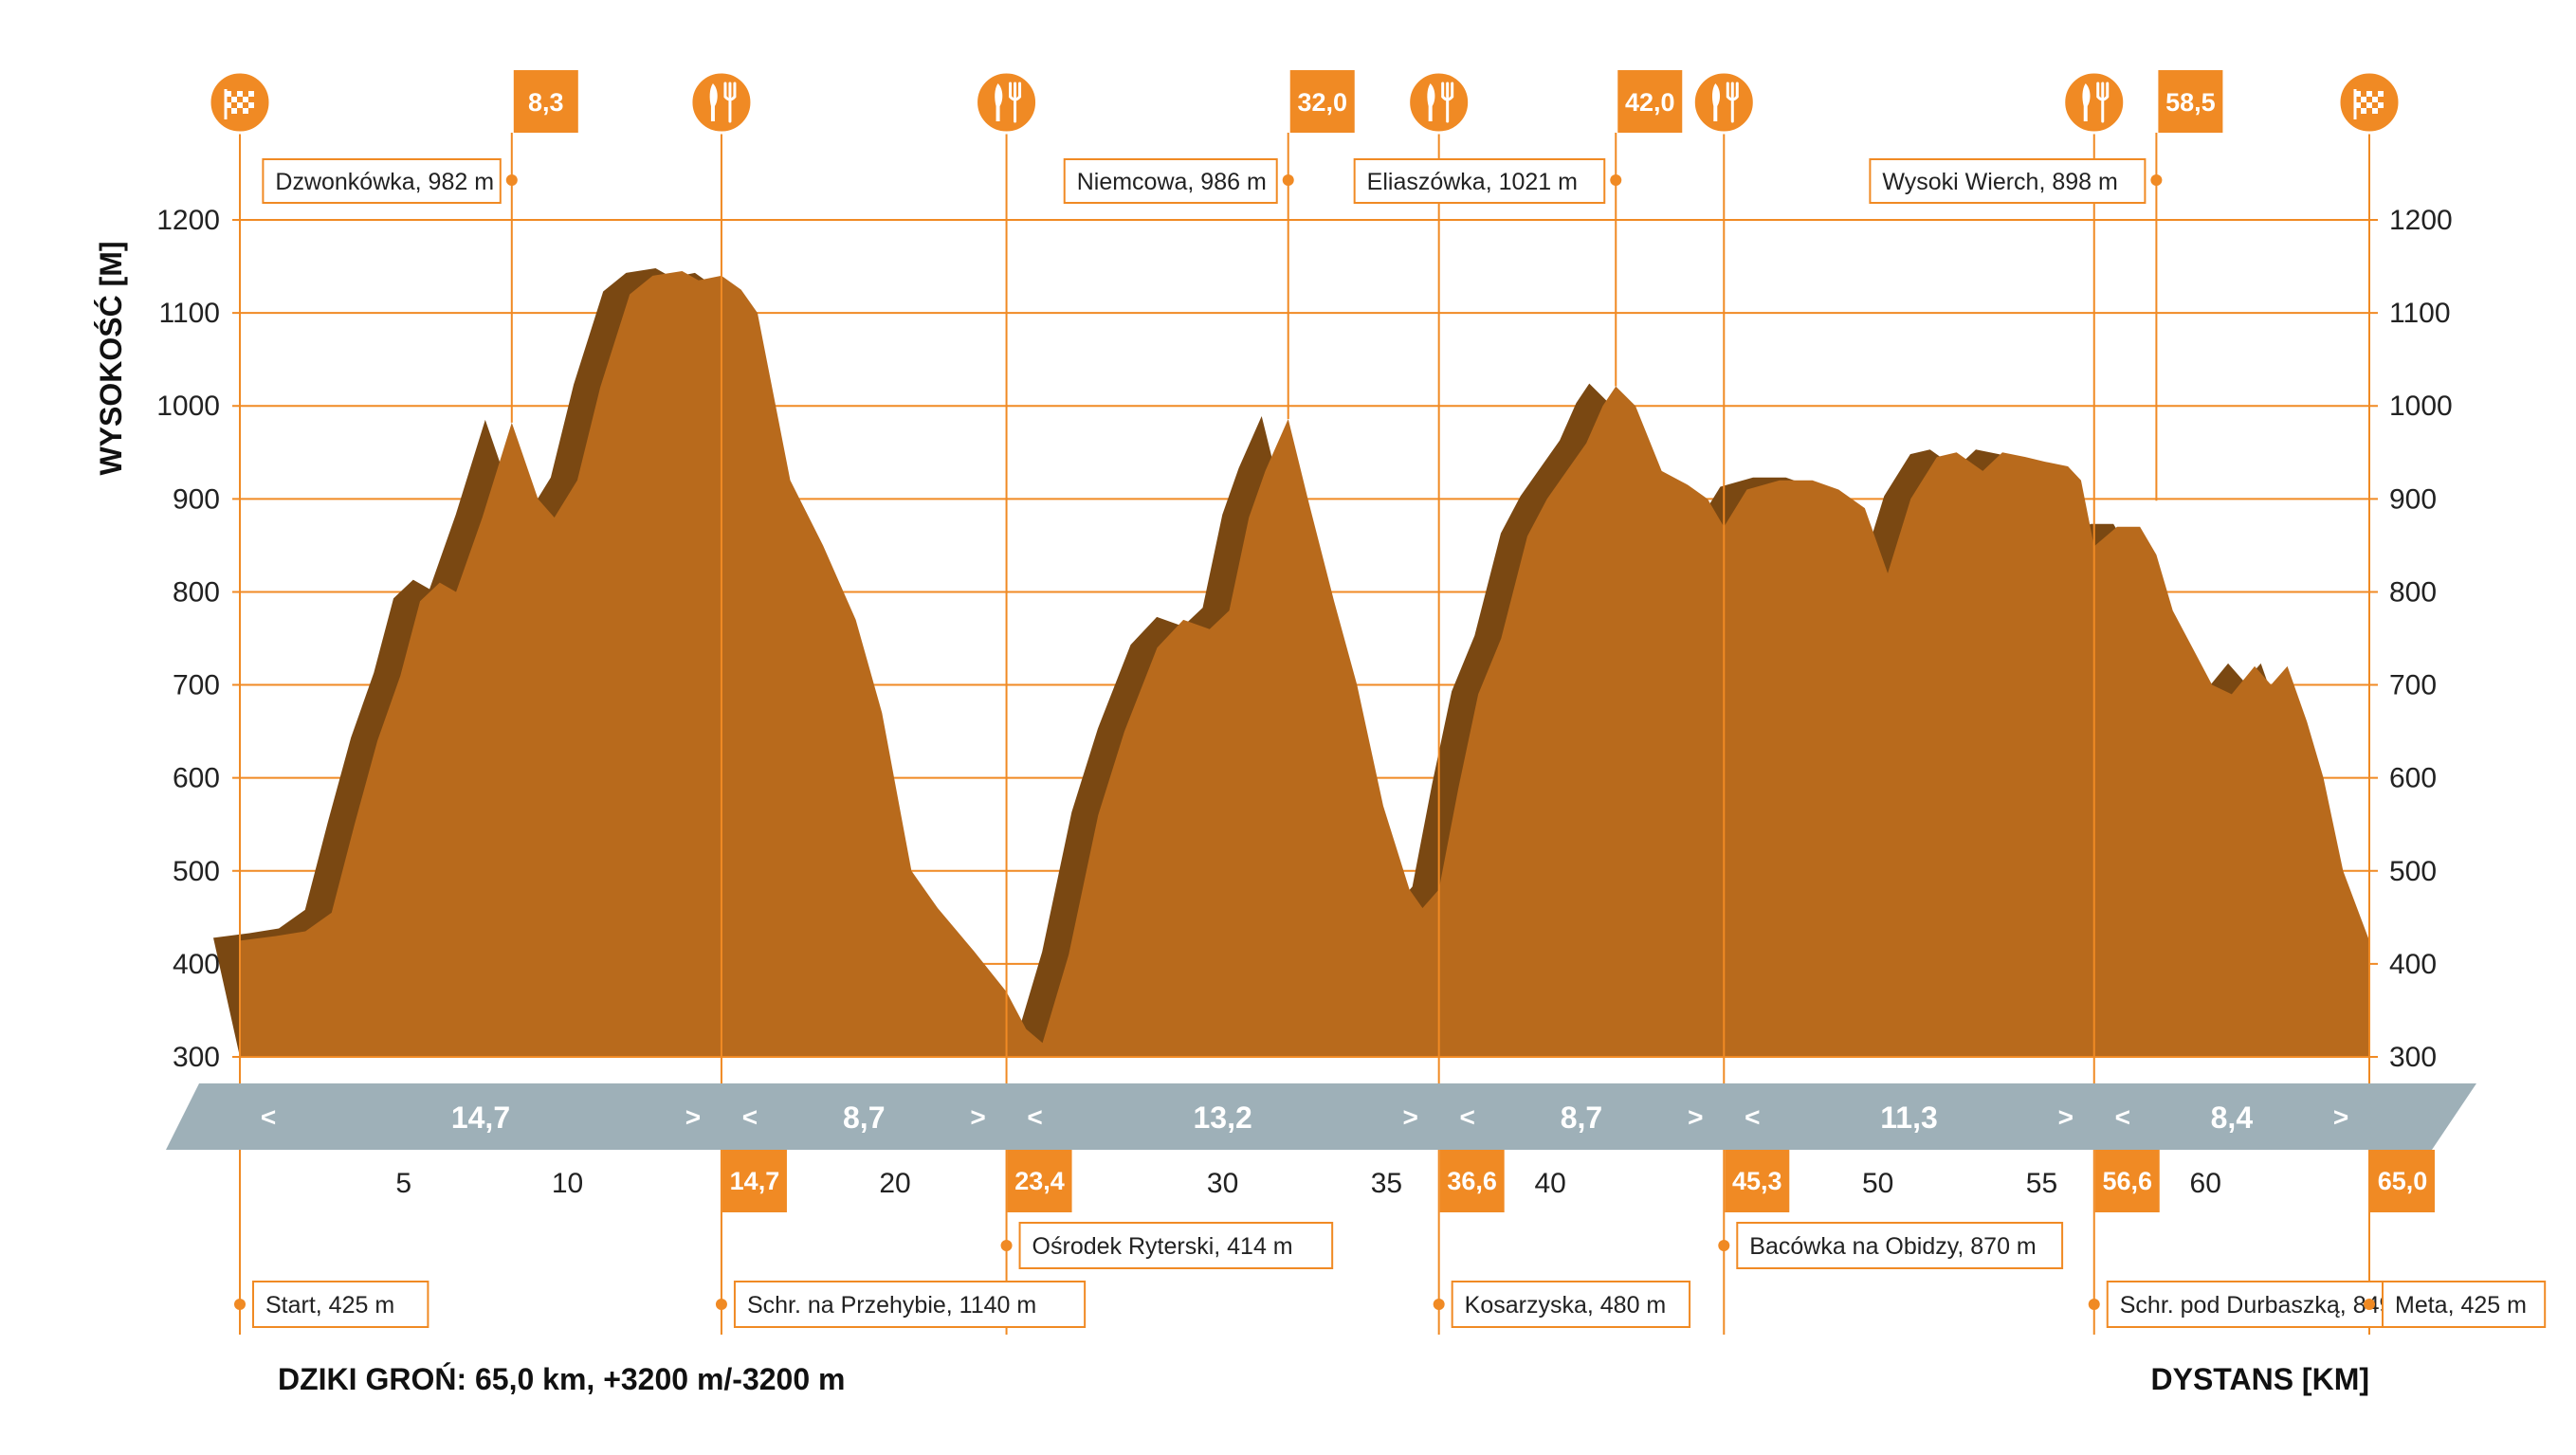  I want to click on checkpoint-label: Meta, 425 m, so click(2461, 1305).